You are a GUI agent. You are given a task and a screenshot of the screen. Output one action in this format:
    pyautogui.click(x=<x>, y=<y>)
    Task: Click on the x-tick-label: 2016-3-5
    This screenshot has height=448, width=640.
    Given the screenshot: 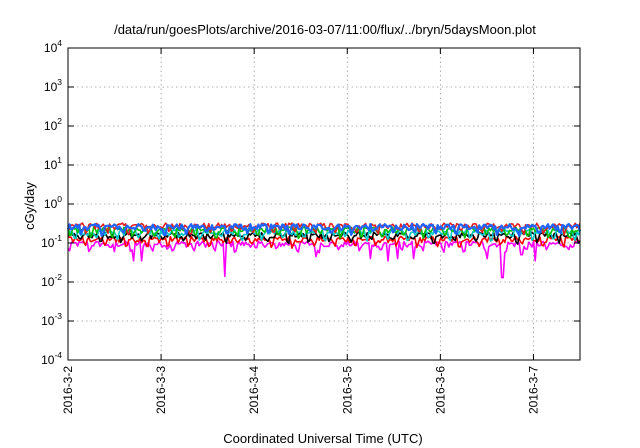 What is the action you would take?
    pyautogui.click(x=347, y=390)
    